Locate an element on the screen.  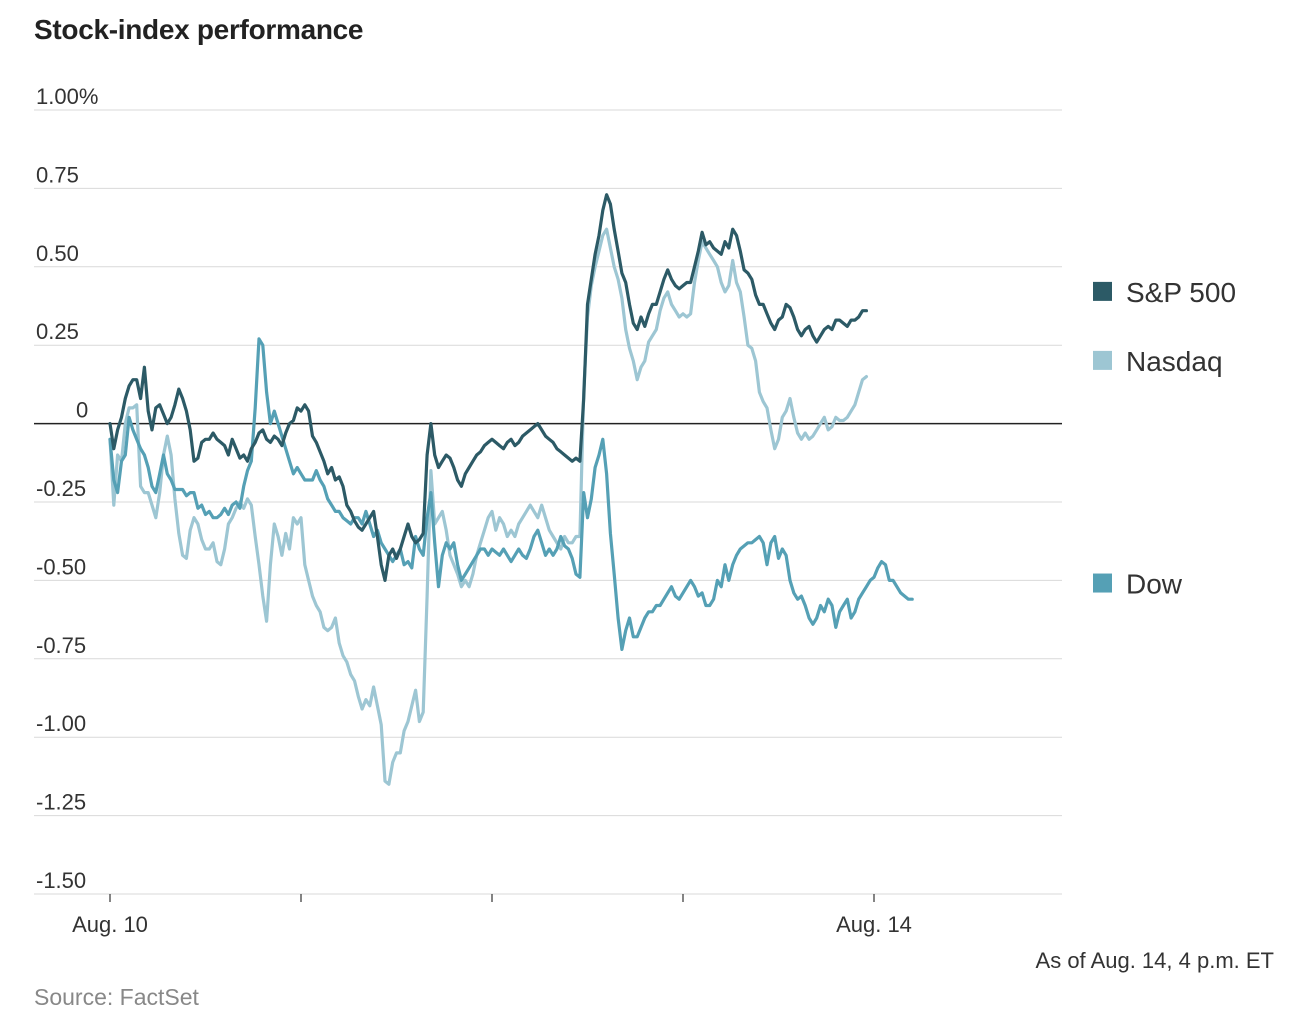
legend-label-s-p-500: S&P 500 is located at coordinates (1181, 292).